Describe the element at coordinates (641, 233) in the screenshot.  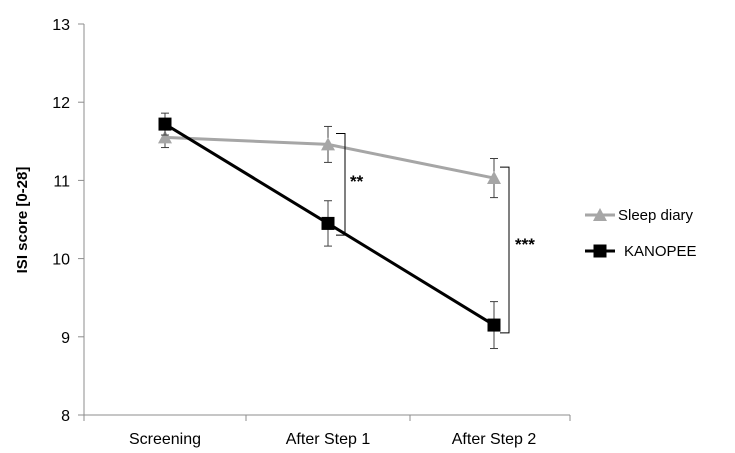
I see `legend: Sleep diary KANOPEE` at that location.